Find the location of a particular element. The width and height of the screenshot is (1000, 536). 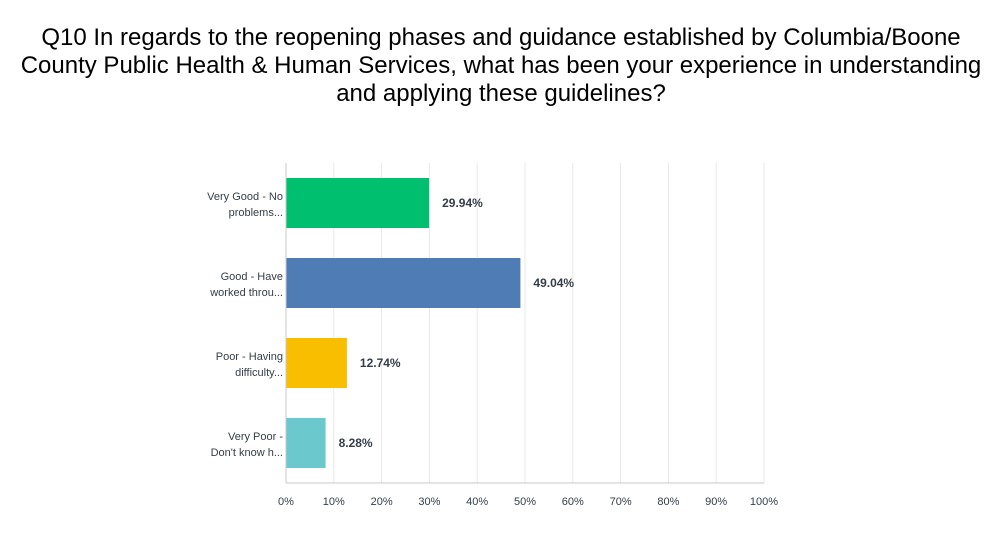

data-label: 8.28% is located at coordinates (356, 443).